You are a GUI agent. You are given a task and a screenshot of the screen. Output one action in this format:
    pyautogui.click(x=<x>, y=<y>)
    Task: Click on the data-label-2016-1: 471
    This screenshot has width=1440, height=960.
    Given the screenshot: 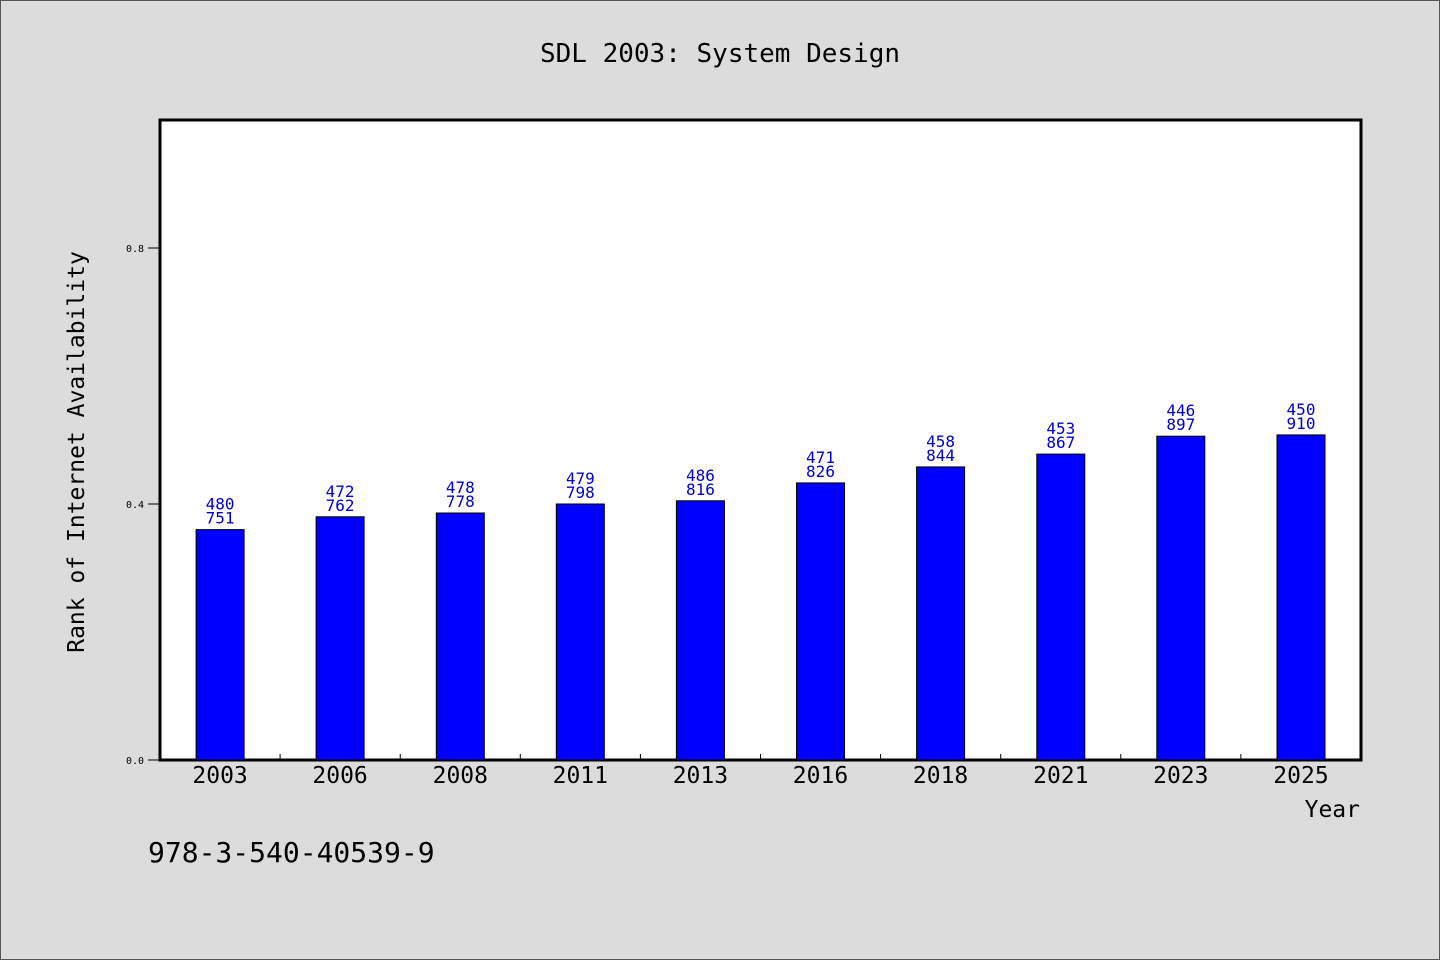 What is the action you would take?
    pyautogui.click(x=820, y=457)
    